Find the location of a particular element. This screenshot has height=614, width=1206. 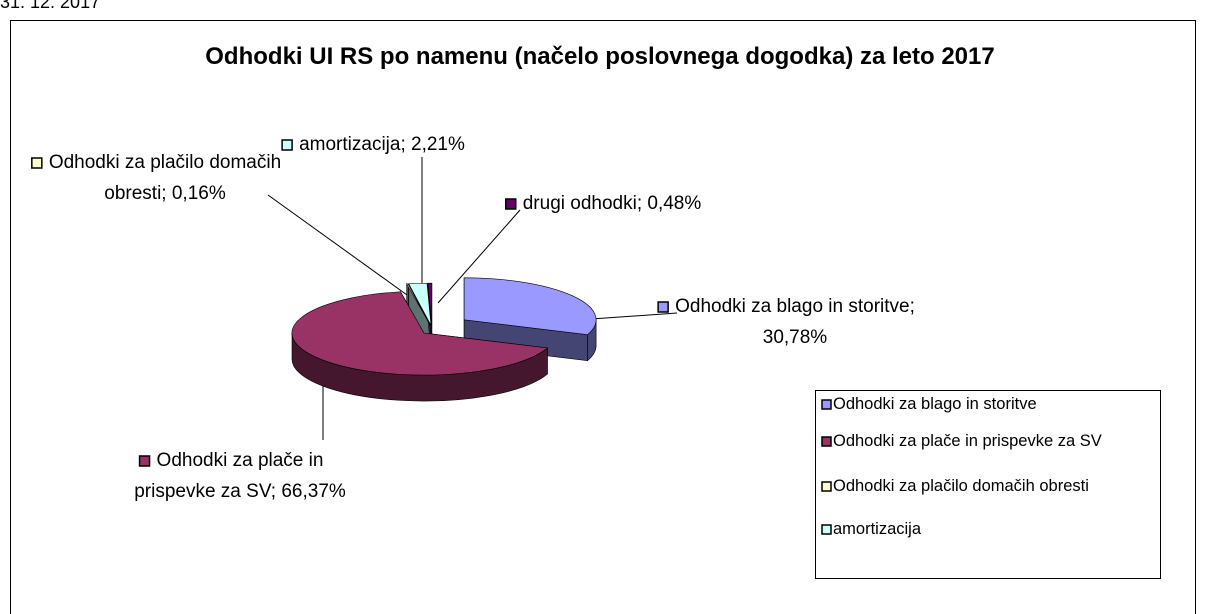

legend-label: Odhodki za plače in prispevke za SV is located at coordinates (967, 441).